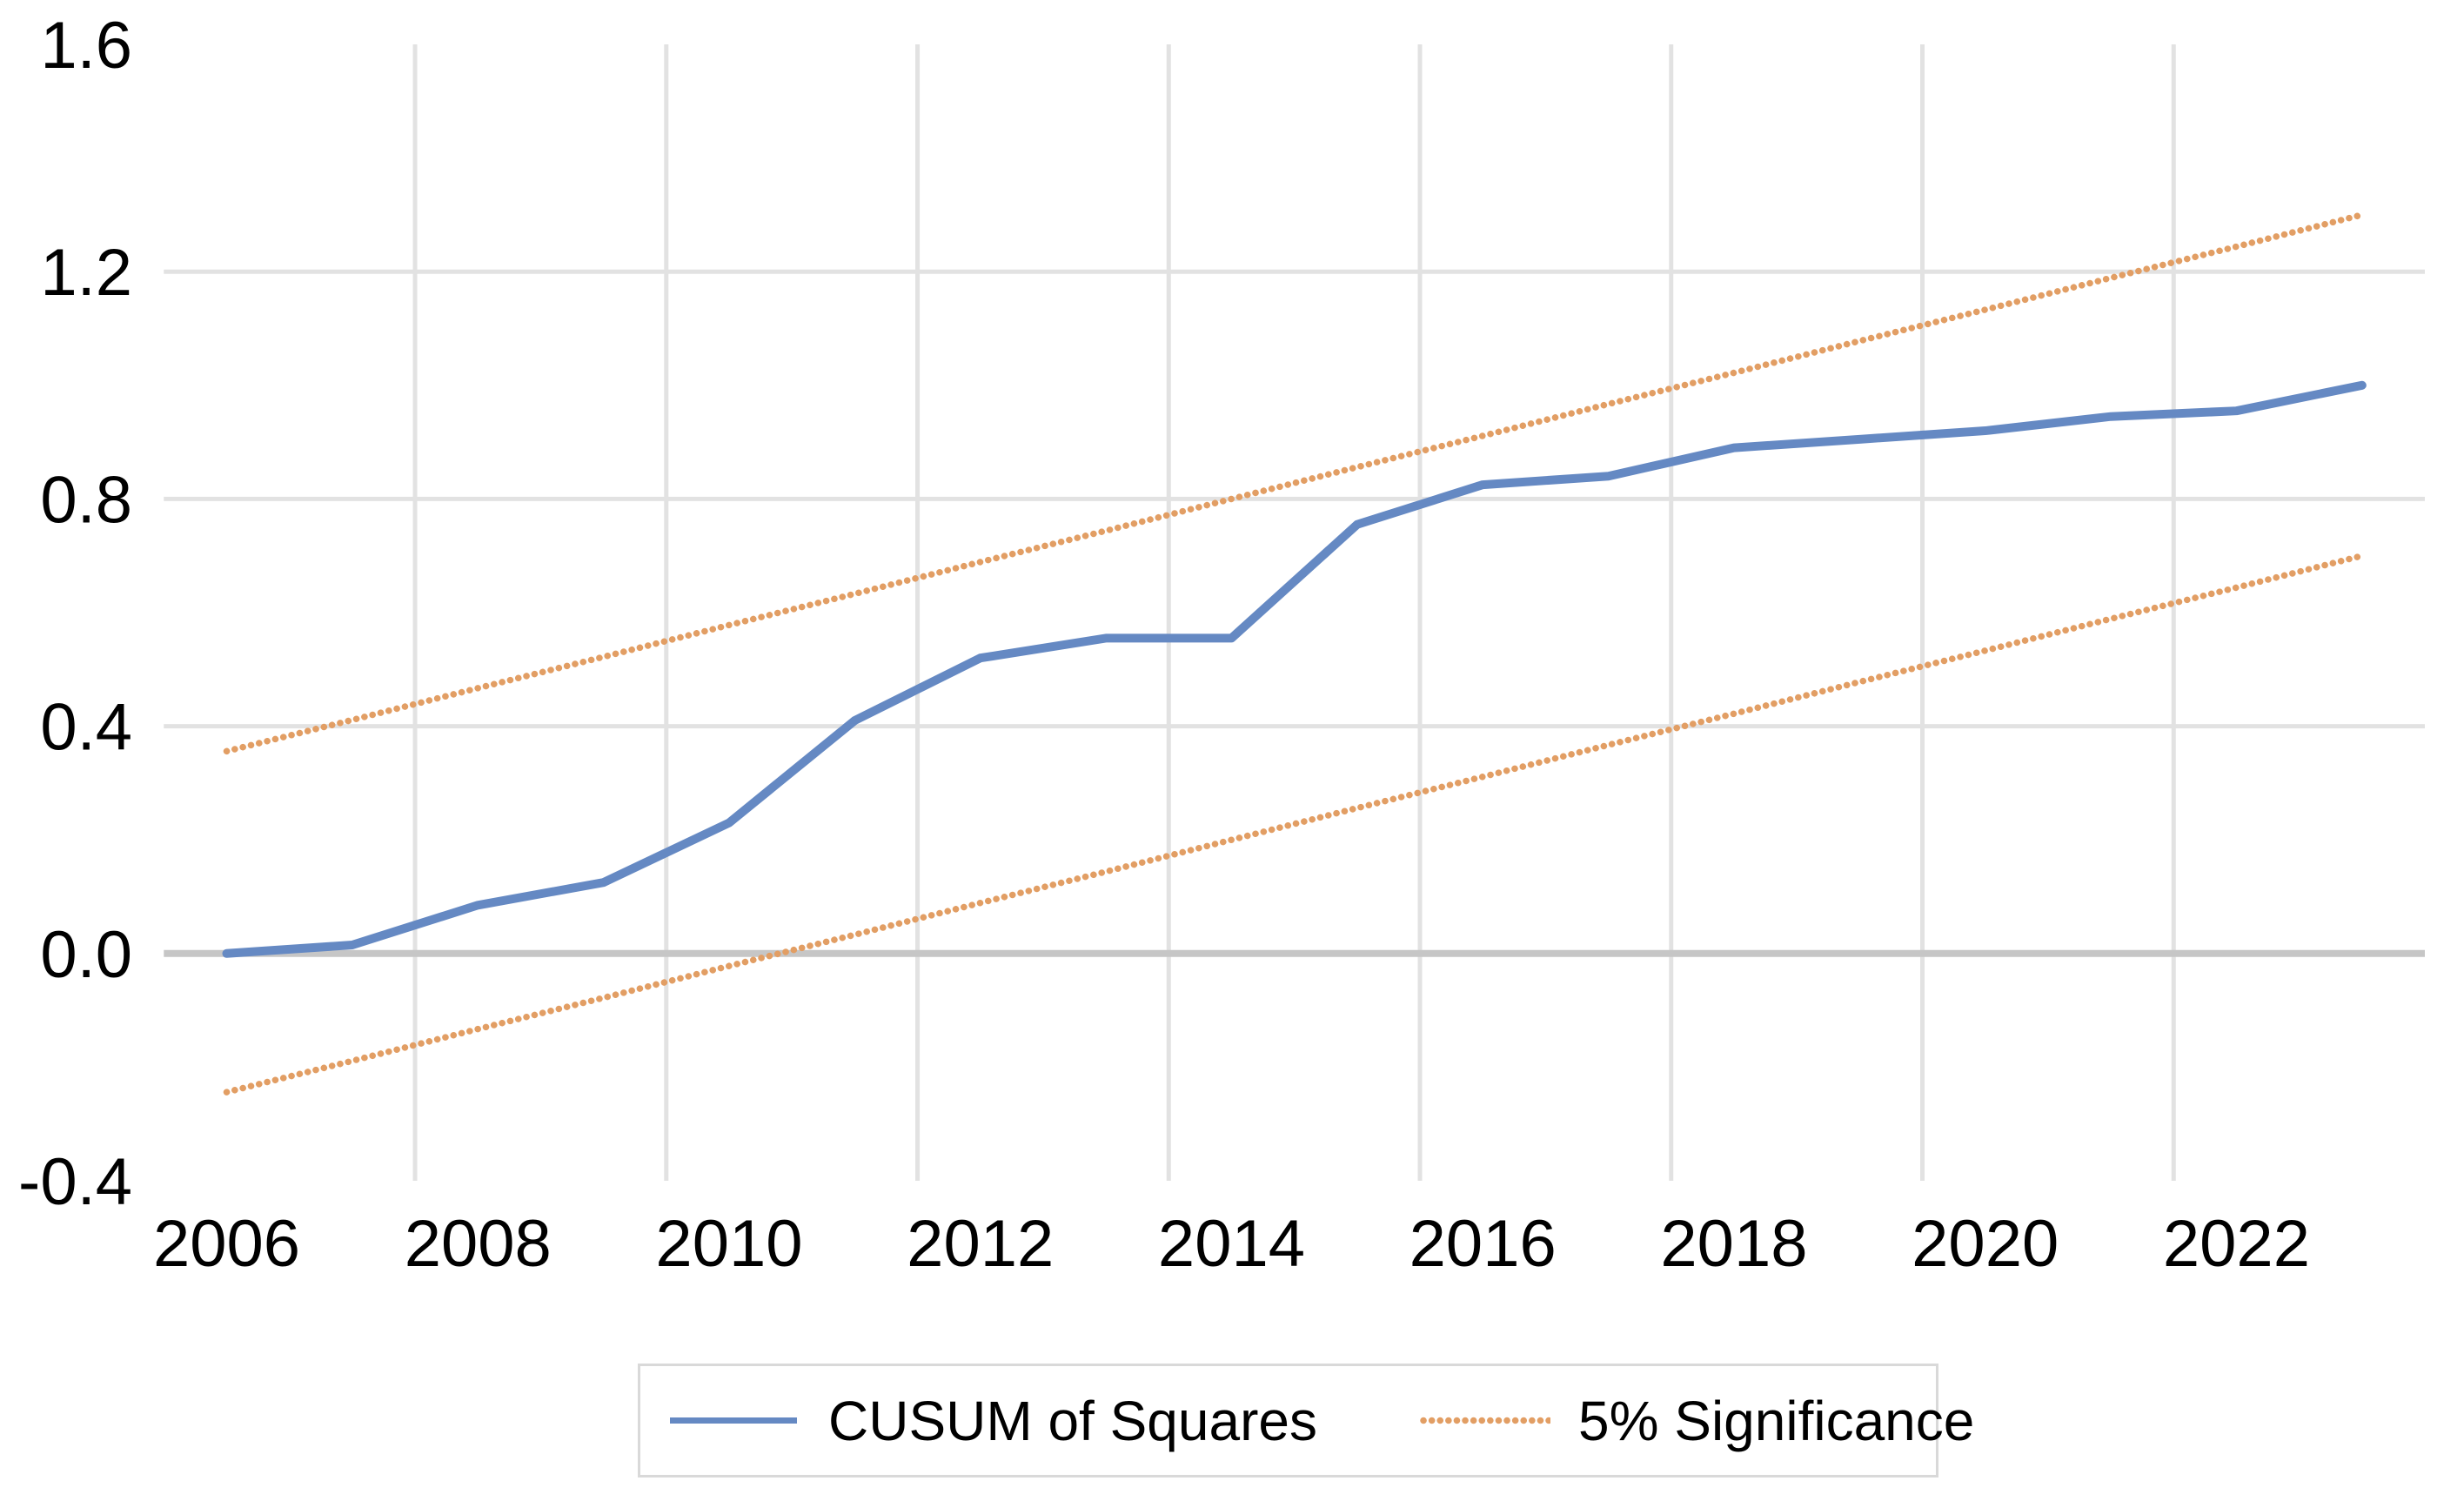  Describe the element at coordinates (1483, 1244) in the screenshot. I see `x-axis-tick-label: 2016` at that location.